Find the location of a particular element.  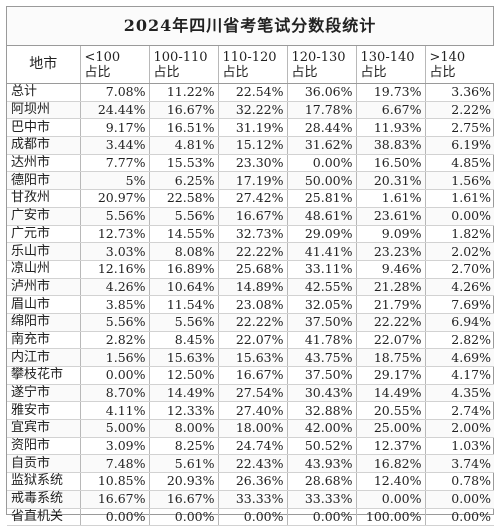

region-name-cell: 资阳市 is located at coordinates (44, 446).